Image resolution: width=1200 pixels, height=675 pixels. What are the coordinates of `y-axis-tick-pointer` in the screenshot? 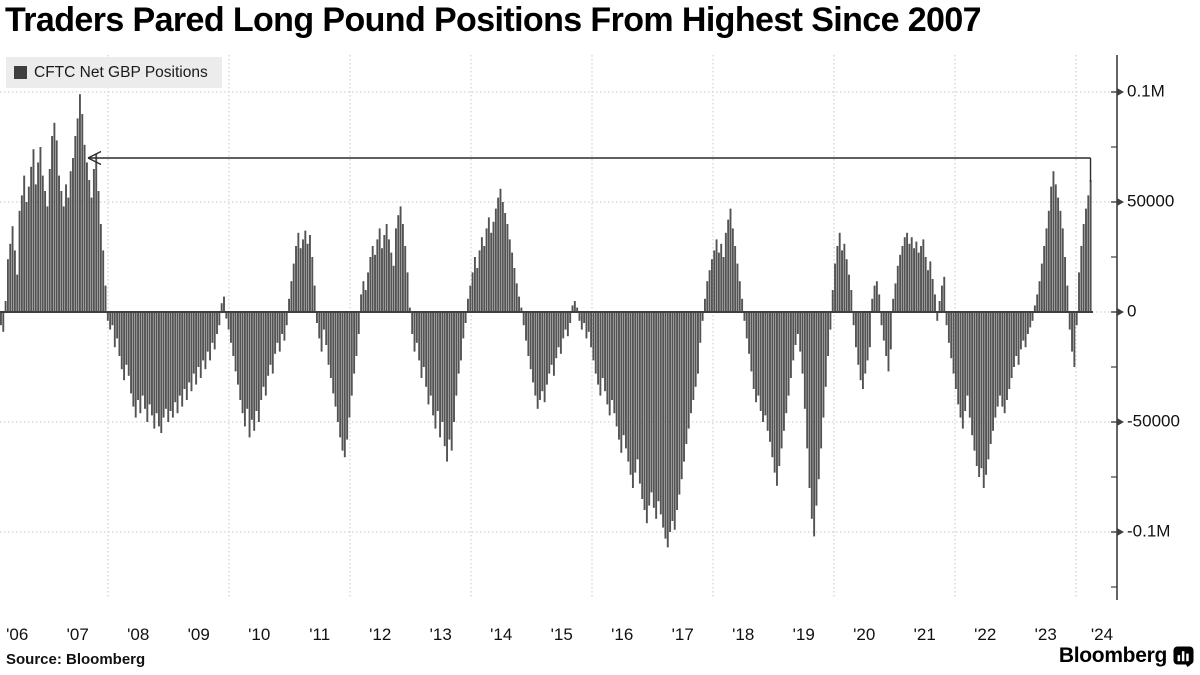 It's located at (1120, 202).